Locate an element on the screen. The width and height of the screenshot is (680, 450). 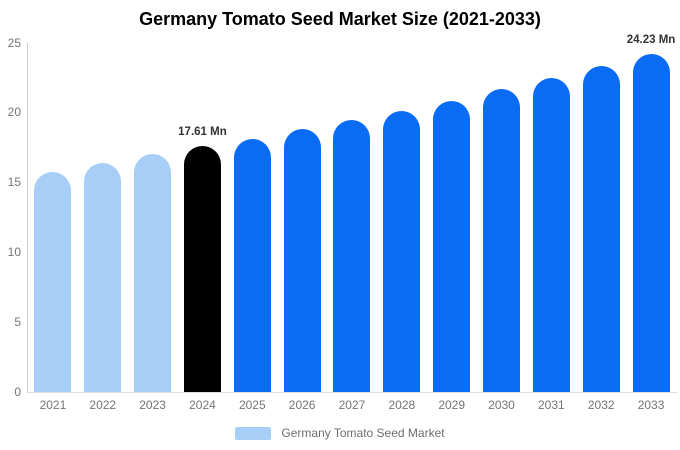
y-tick-label-20: 20 is located at coordinates (14, 112).